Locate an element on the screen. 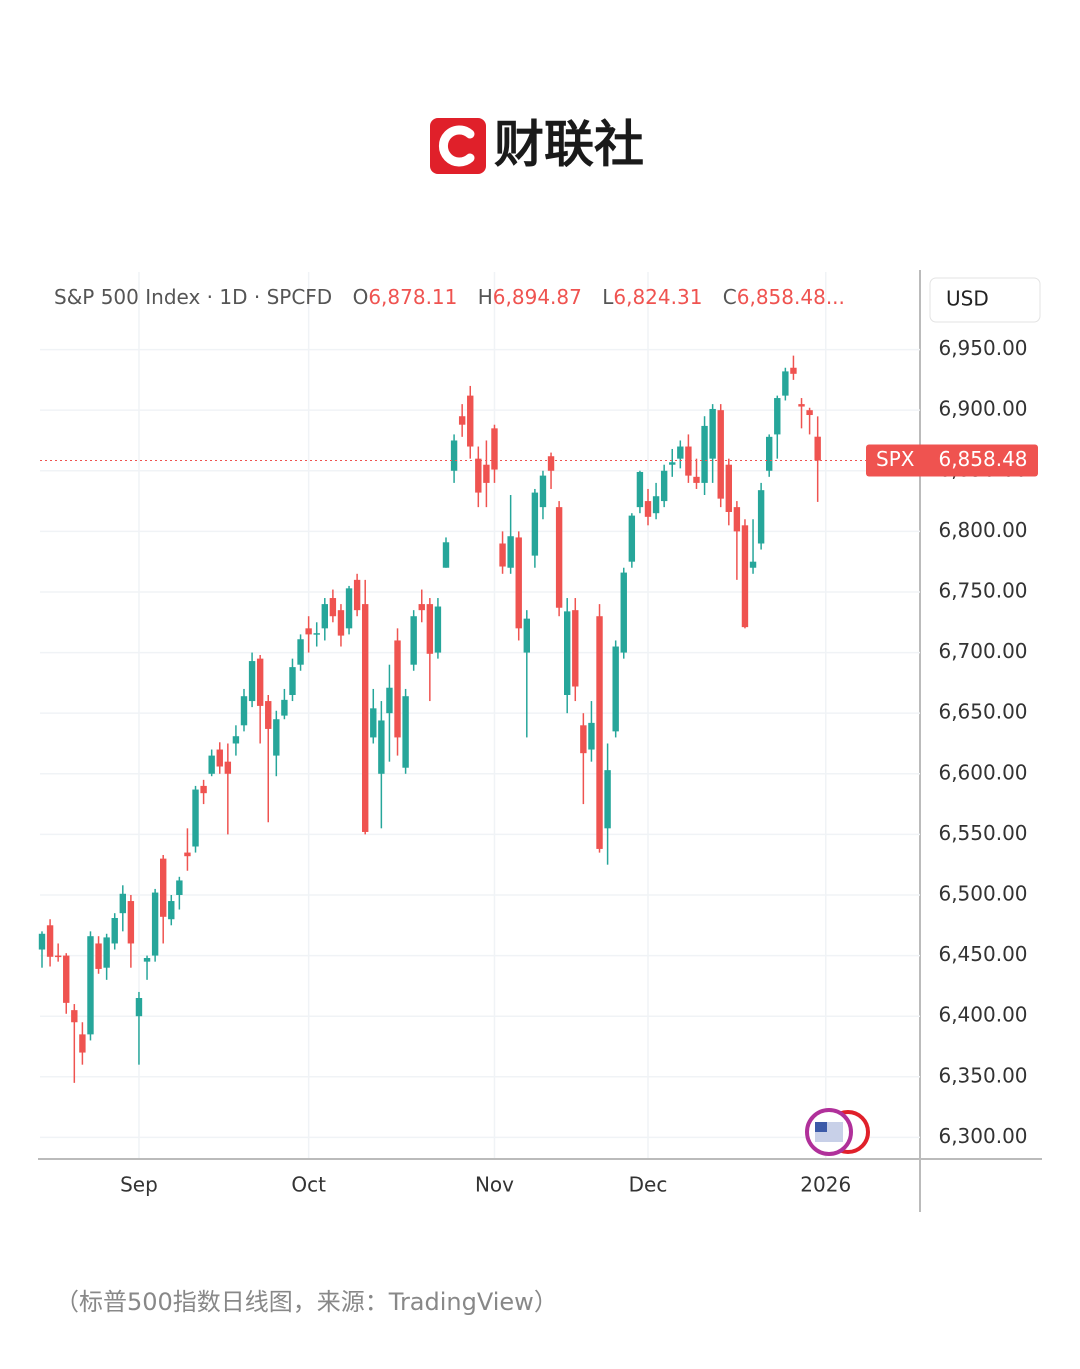 Image resolution: width=1080 pixels, height=1369 pixels. price-label-name: SPX is located at coordinates (895, 459).